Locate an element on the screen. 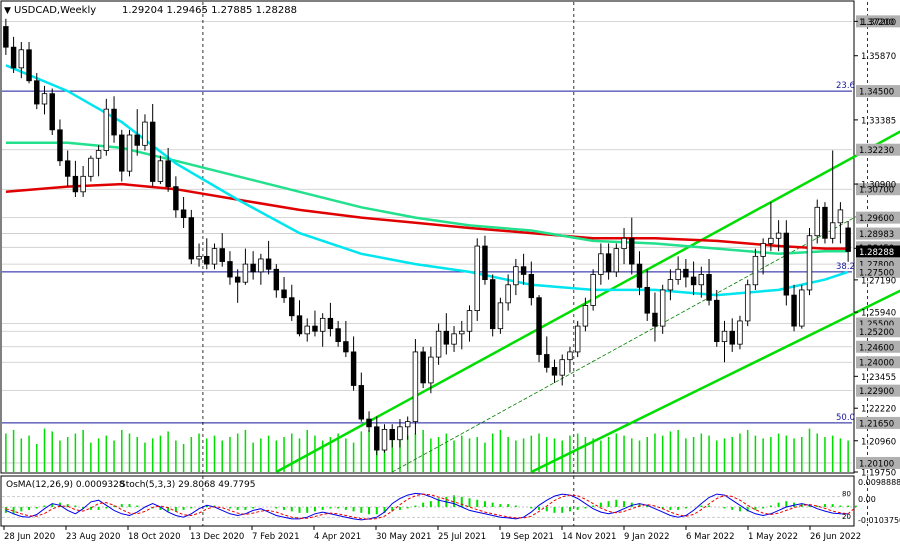  indicator-axis-label: -0.0103750 is located at coordinates (879, 520).